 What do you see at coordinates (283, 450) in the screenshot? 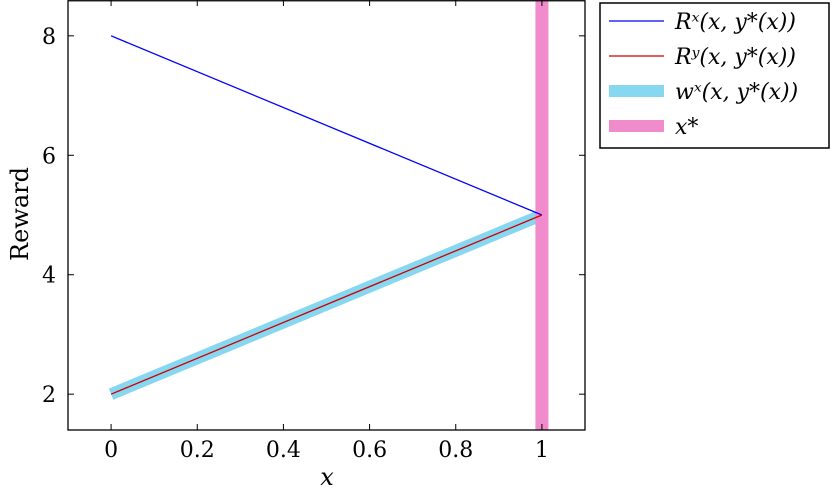
I see `x-tick-label: 0.4` at bounding box center [283, 450].